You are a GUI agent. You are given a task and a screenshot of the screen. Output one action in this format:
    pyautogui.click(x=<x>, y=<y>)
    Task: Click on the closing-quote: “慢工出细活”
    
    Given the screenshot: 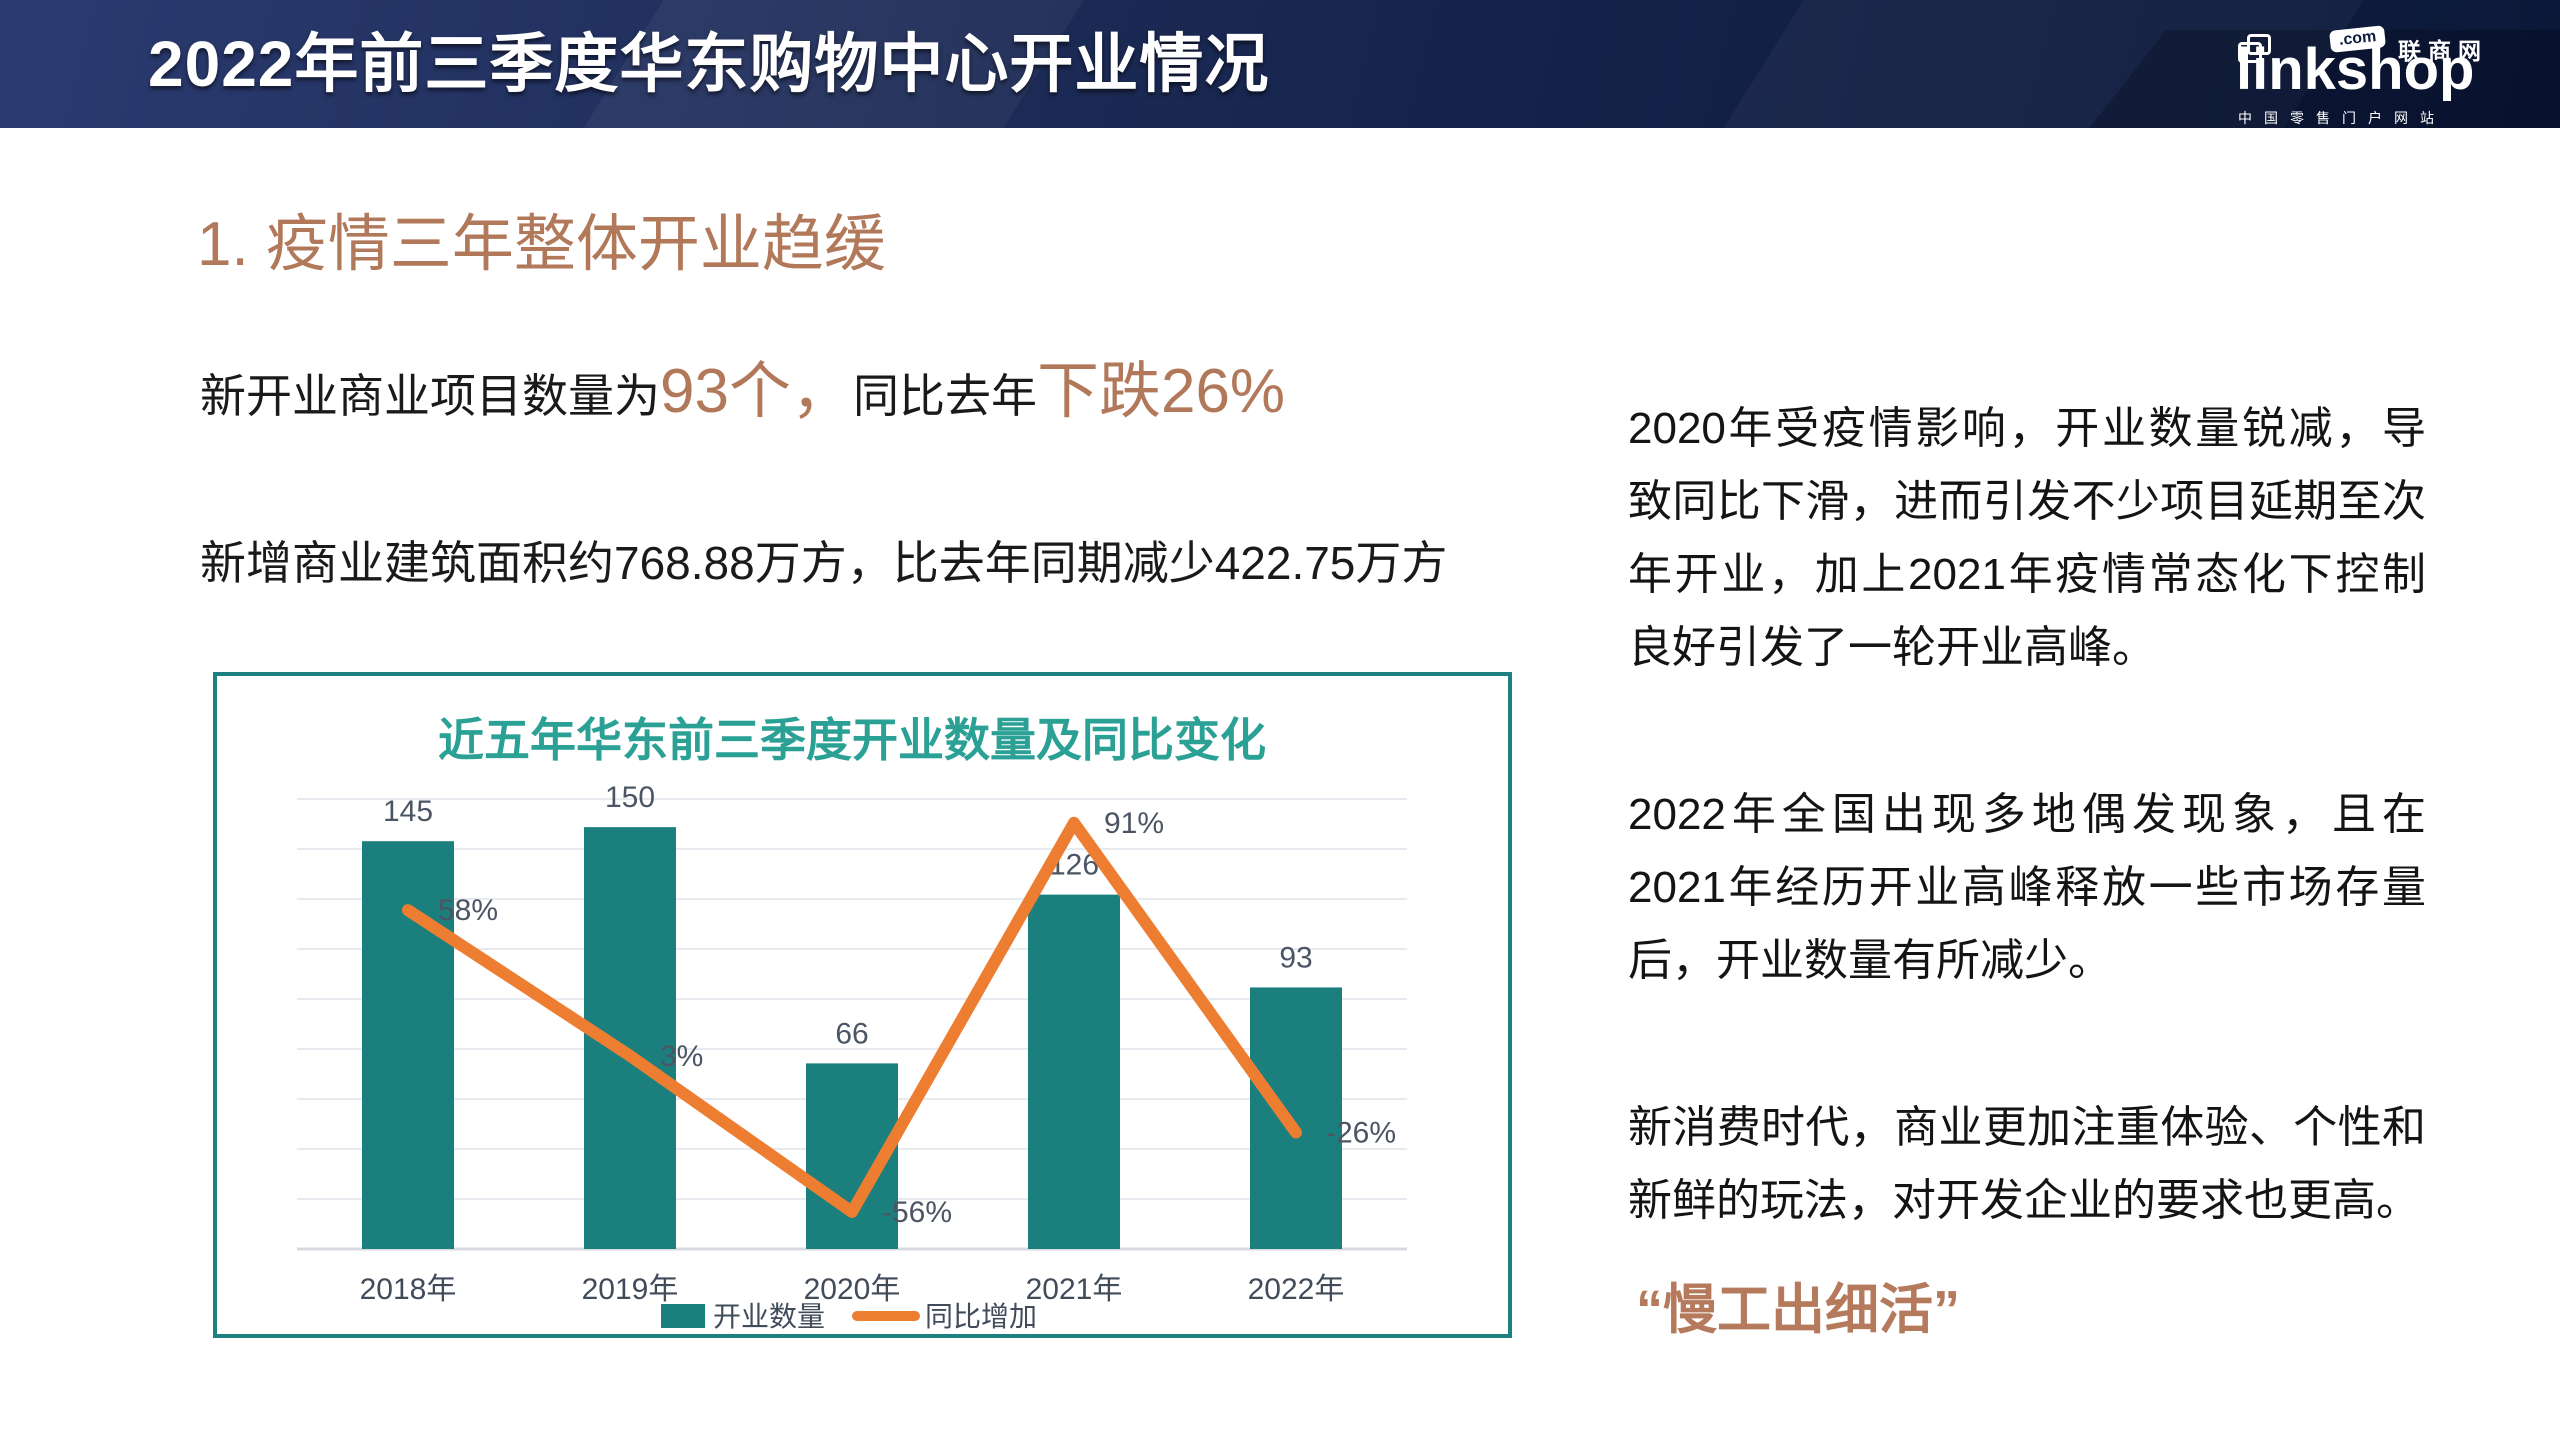 What is the action you would take?
    pyautogui.click(x=1798, y=1310)
    